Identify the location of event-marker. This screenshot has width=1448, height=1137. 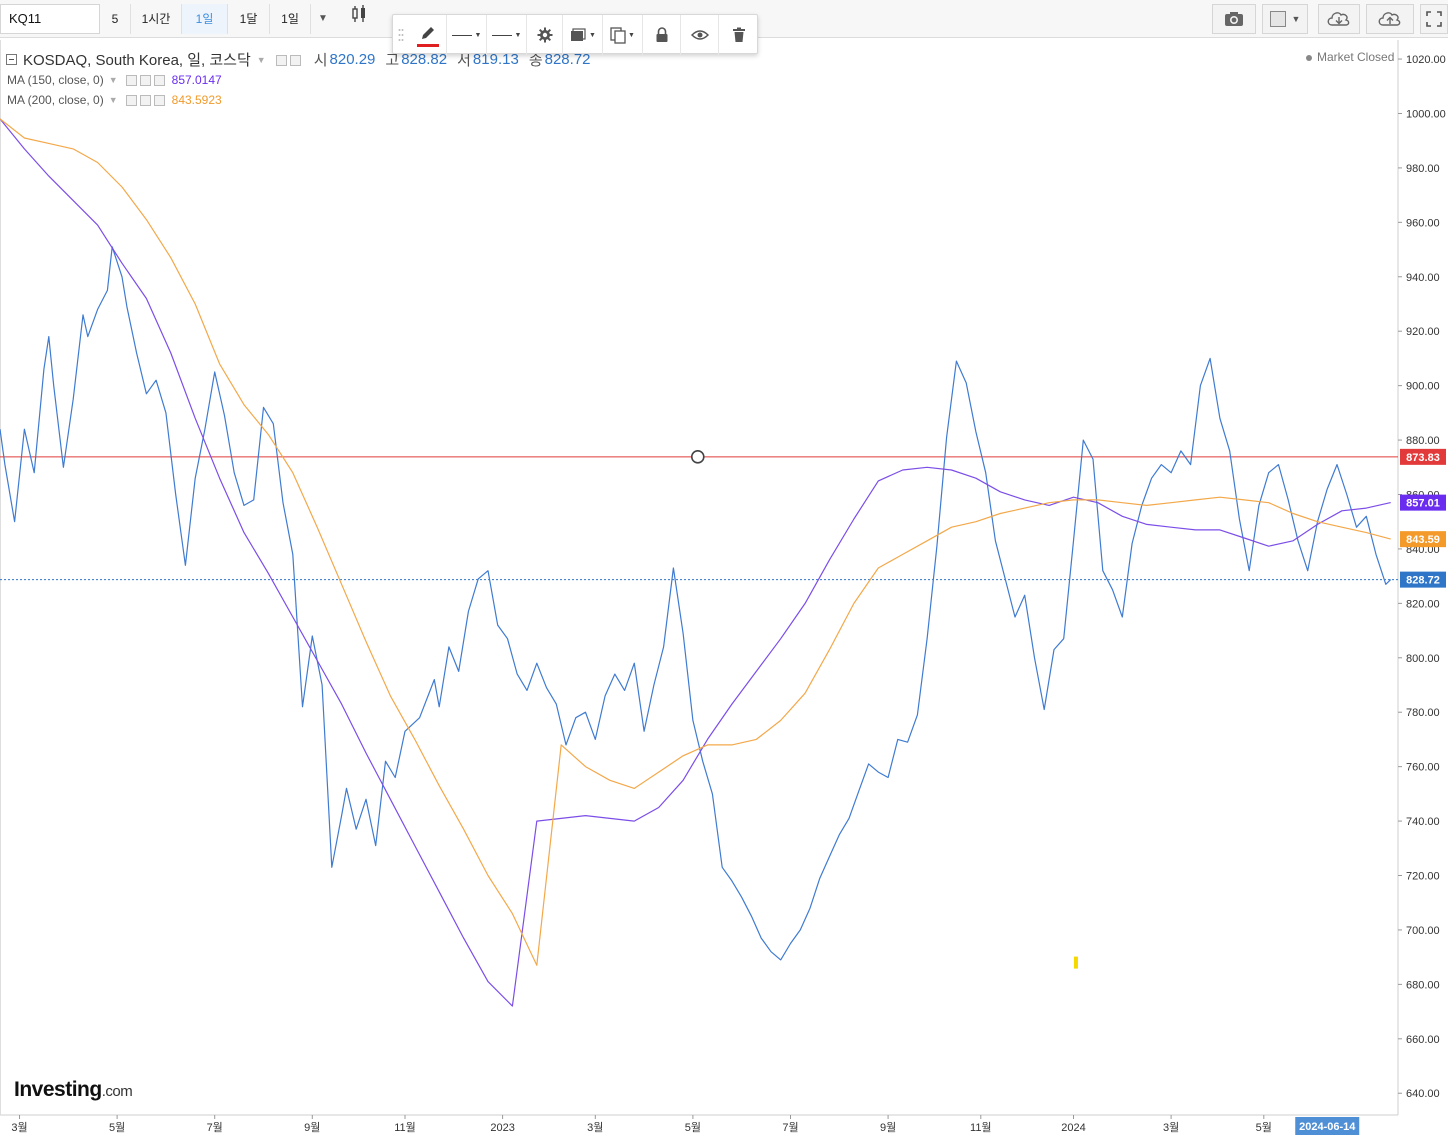
(1075, 962).